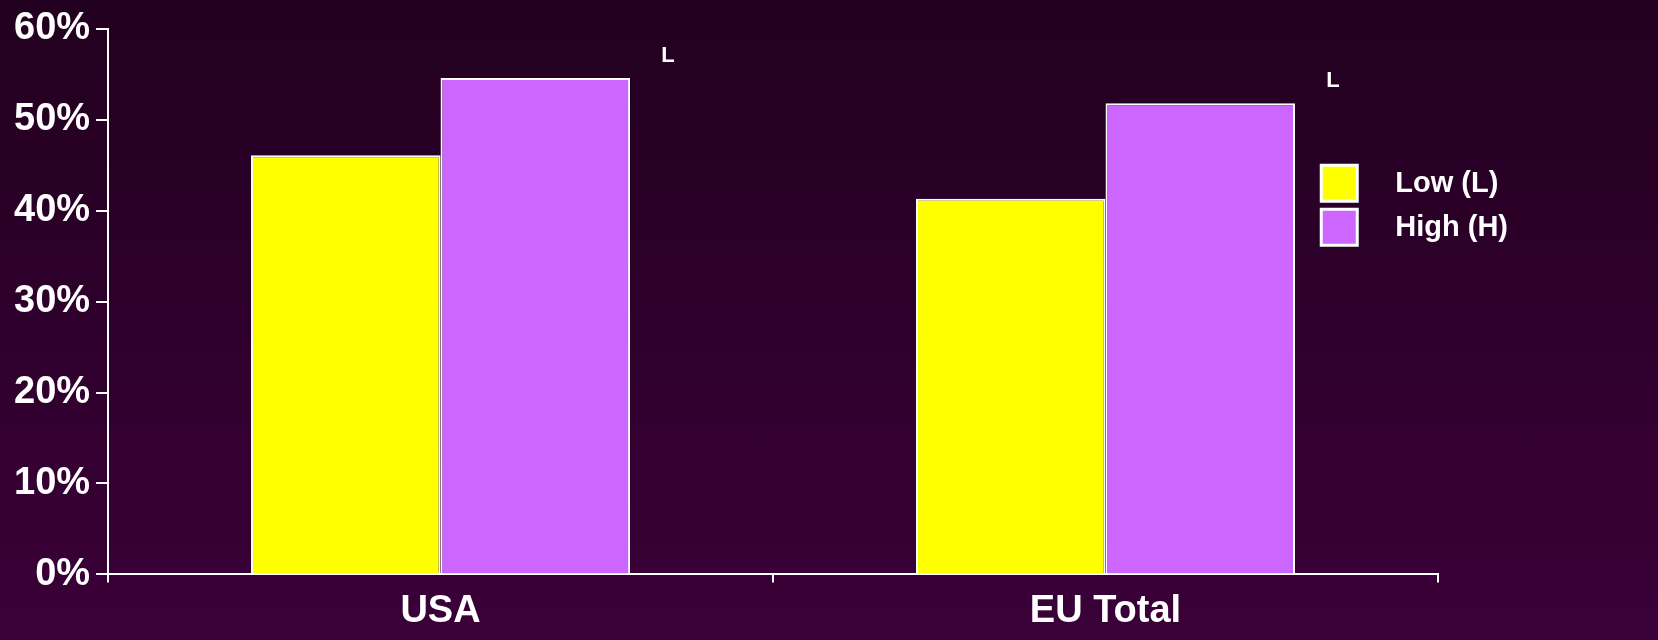 The height and width of the screenshot is (640, 1658). I want to click on y-tick-label: 60%, so click(52, 26).